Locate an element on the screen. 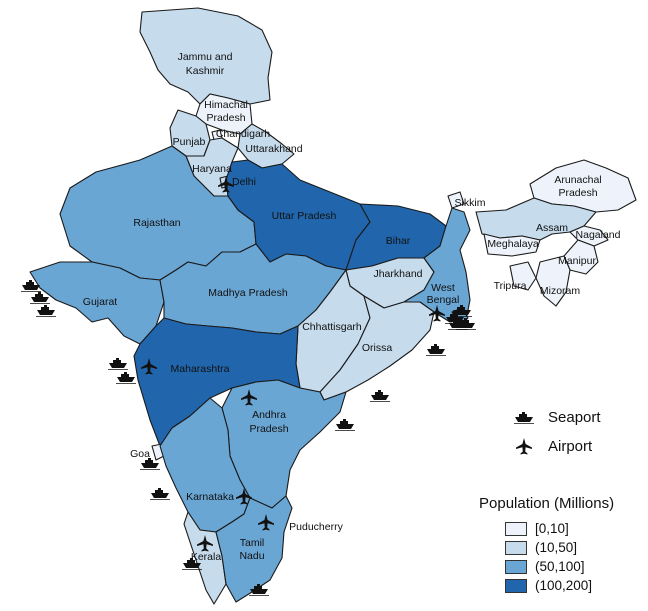 Image resolution: width=648 pixels, height=611 pixels. legend-label: (10,50] is located at coordinates (556, 547).